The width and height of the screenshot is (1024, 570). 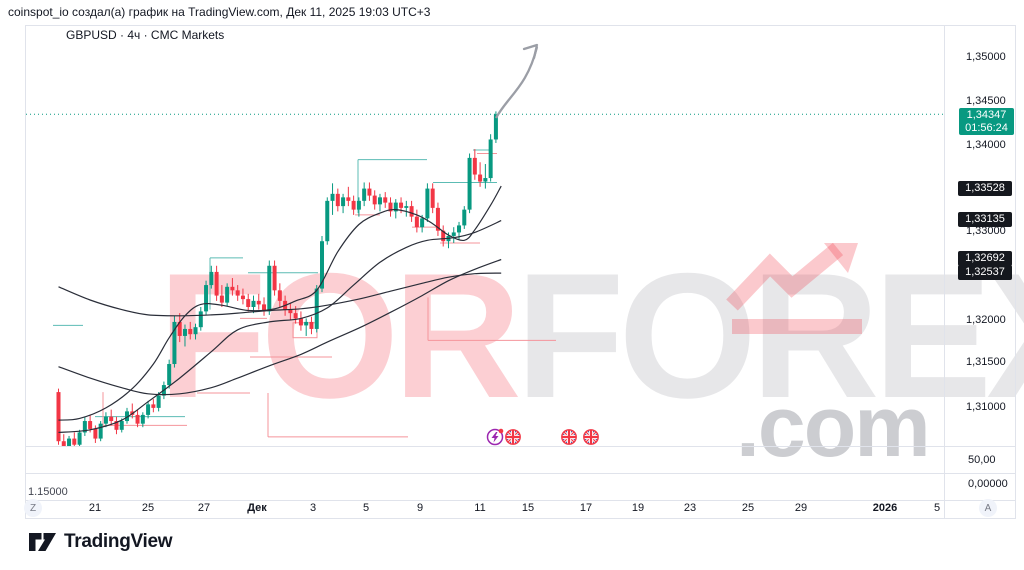 I want to click on time-scale, so click(x=520, y=509).